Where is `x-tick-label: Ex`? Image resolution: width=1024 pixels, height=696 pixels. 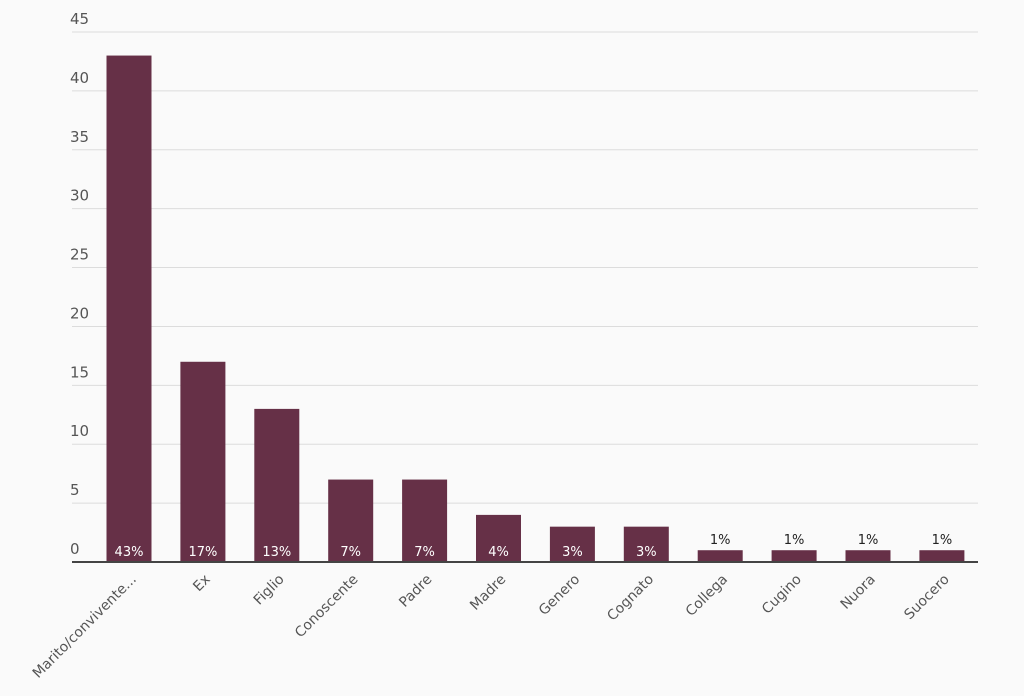 x-tick-label: Ex is located at coordinates (201, 583).